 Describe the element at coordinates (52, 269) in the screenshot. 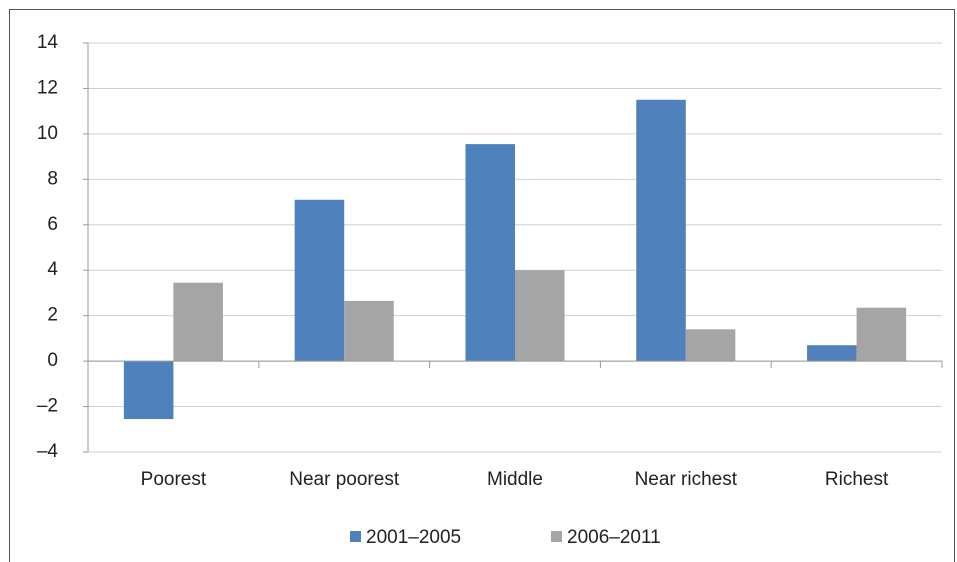

I see `y-tick-label: 4` at that location.